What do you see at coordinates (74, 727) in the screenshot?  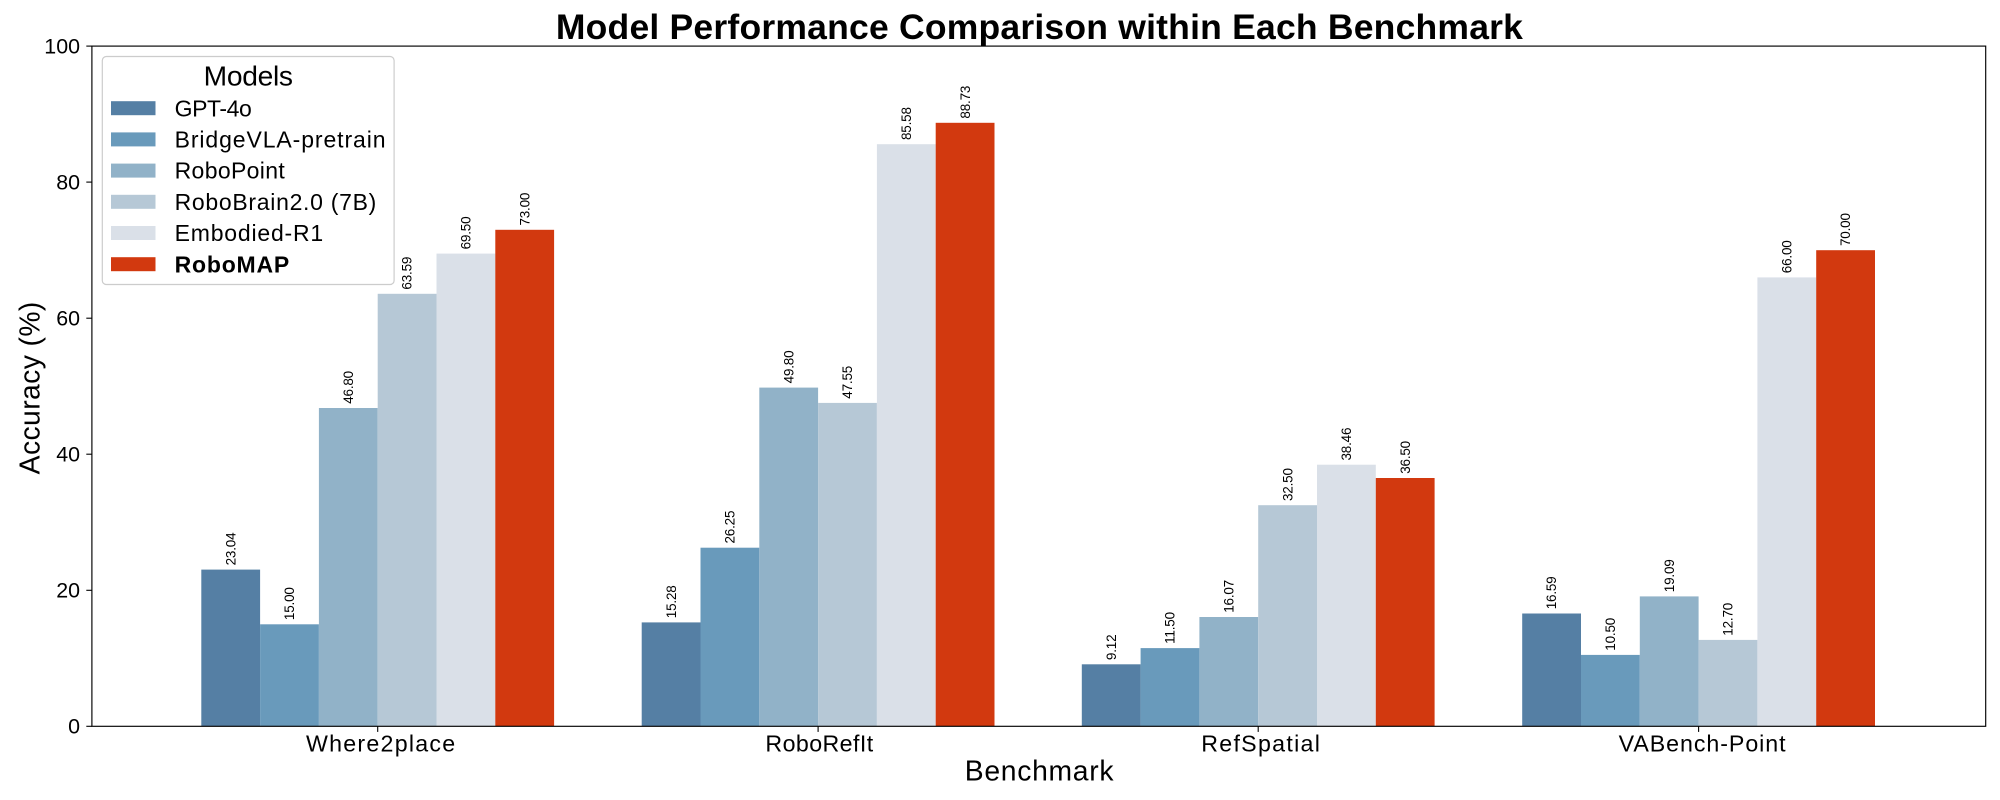 I see `svg-text: 0` at bounding box center [74, 727].